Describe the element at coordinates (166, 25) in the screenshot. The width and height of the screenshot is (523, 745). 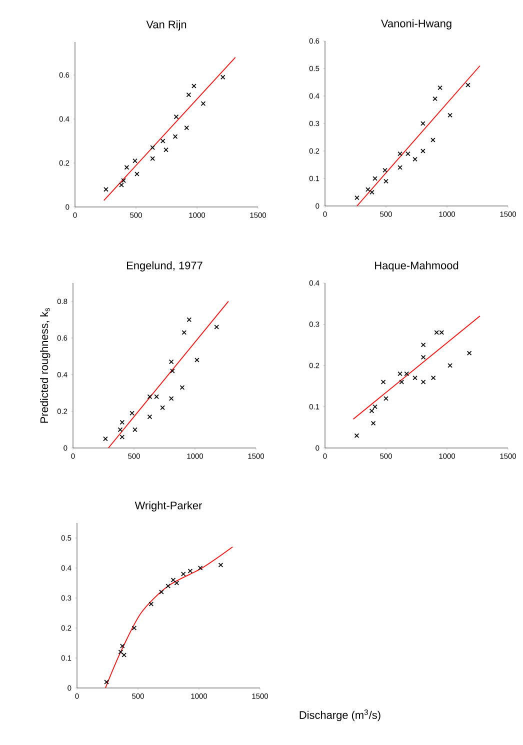
I see `chart-title: Van Rijn` at that location.